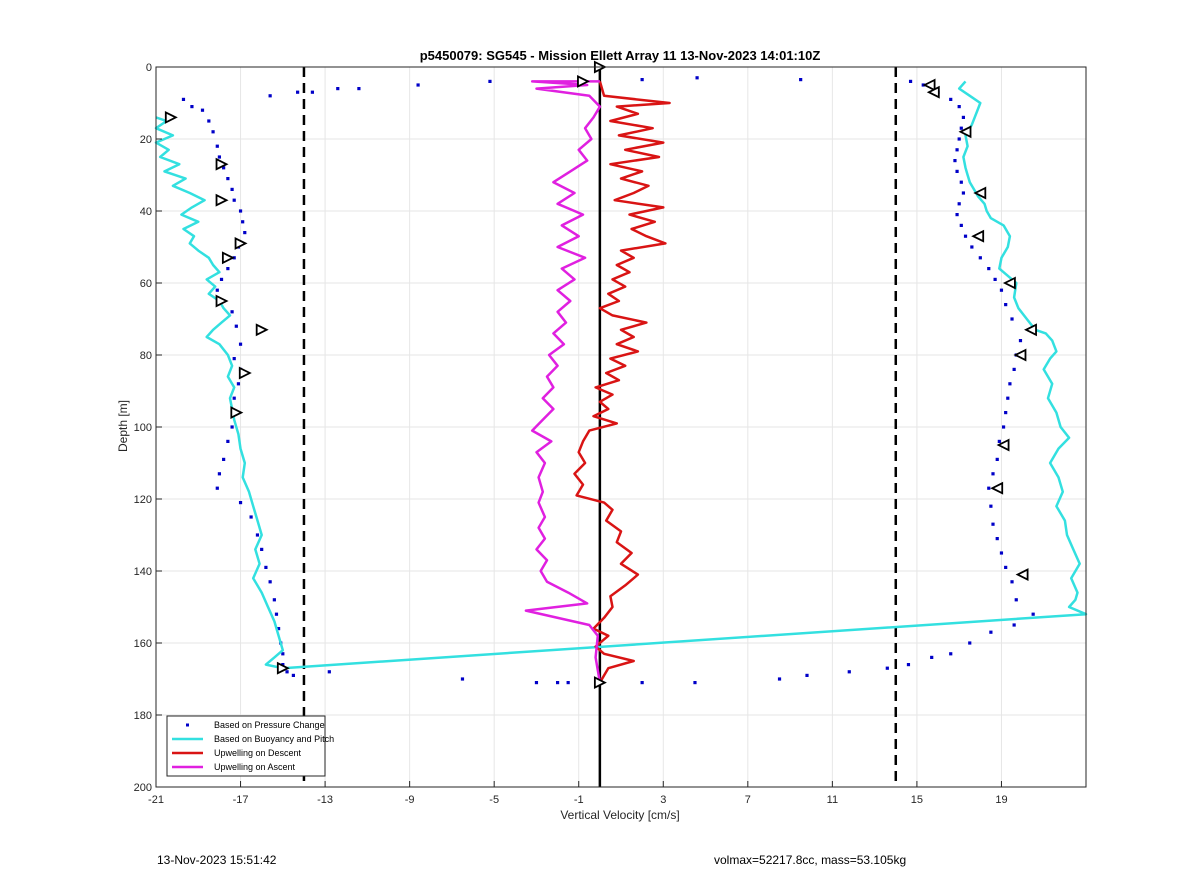 The image size is (1200, 885). What do you see at coordinates (748, 800) in the screenshot?
I see `x-tick-label: 7` at bounding box center [748, 800].